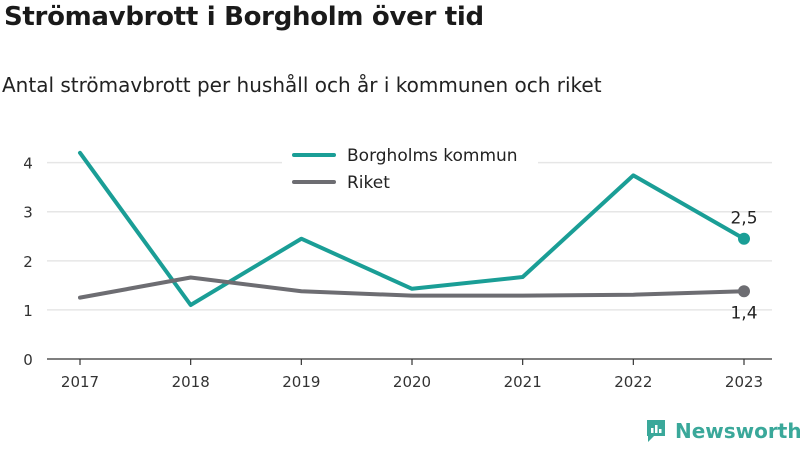 The height and width of the screenshot is (450, 800). I want to click on y-tick-label: 1, so click(28, 311).